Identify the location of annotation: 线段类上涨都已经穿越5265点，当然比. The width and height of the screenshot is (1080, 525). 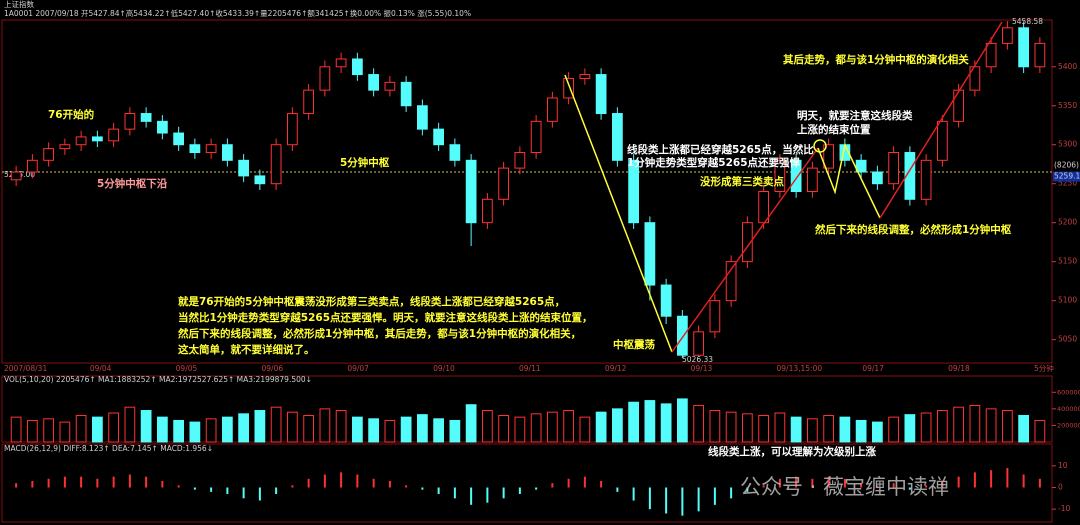
(720, 149).